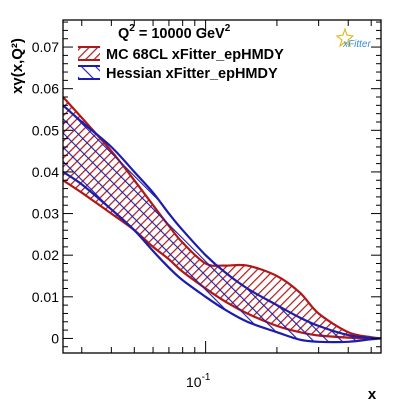 This screenshot has height=406, width=409. Describe the element at coordinates (372, 394) in the screenshot. I see `x-axis-label: x` at that location.